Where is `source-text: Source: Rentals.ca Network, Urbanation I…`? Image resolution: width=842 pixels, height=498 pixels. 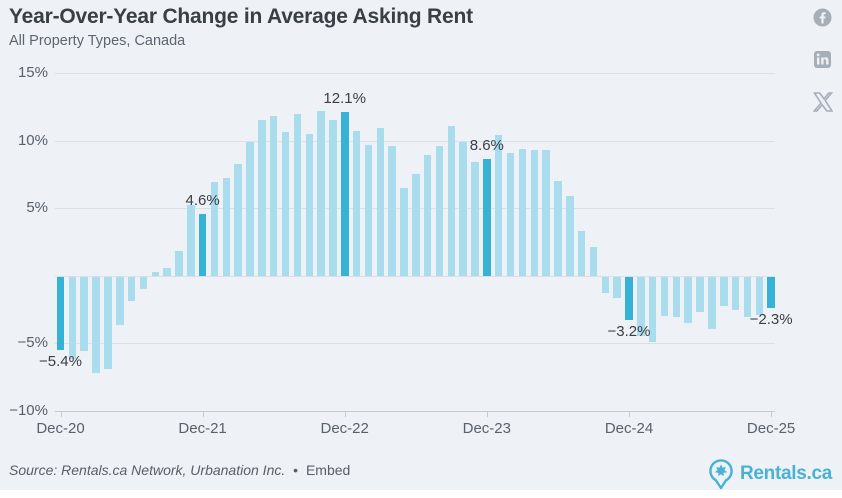
source-text: Source: Rentals.ca Network, Urbanation I… is located at coordinates (147, 470).